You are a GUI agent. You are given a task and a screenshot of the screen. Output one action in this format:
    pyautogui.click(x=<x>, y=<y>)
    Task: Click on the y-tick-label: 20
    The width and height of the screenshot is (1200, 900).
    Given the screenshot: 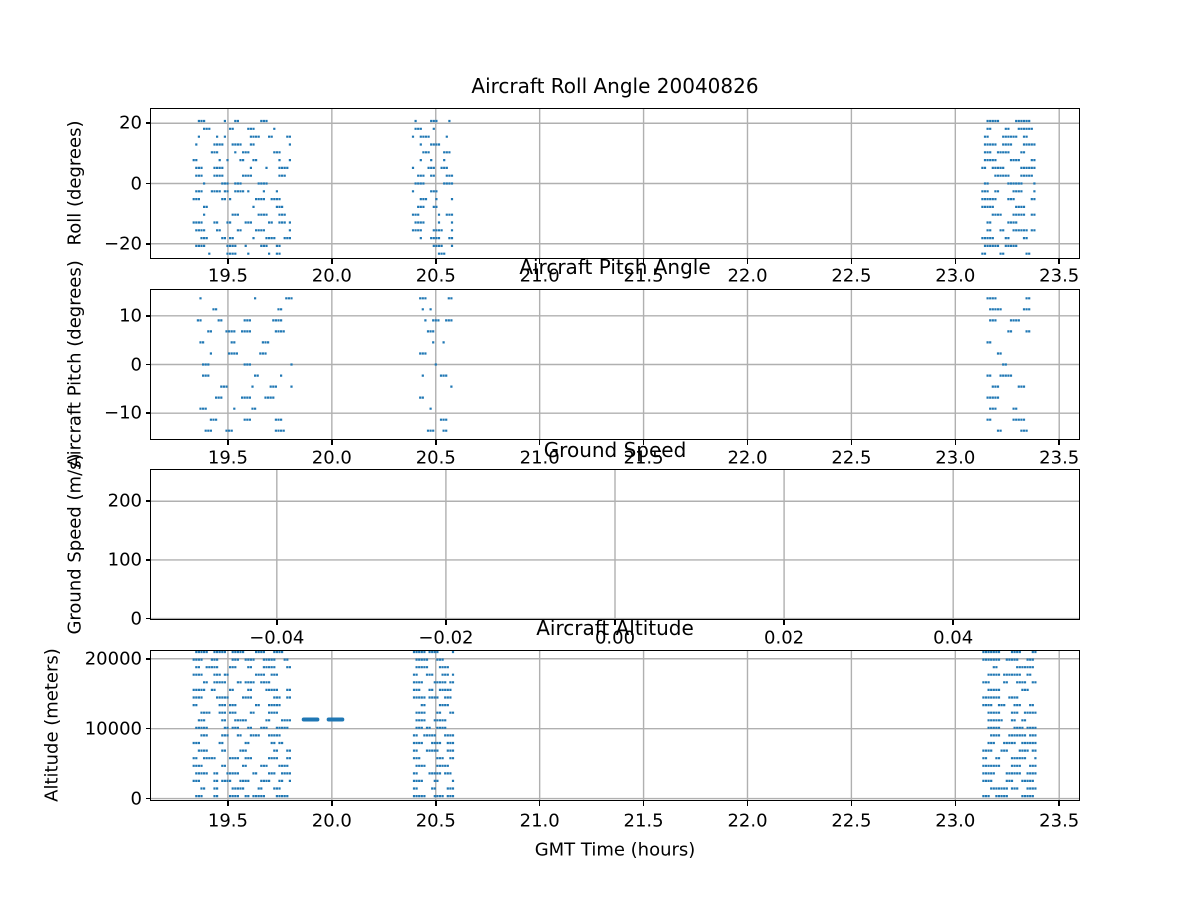 What is the action you would take?
    pyautogui.click(x=130, y=123)
    